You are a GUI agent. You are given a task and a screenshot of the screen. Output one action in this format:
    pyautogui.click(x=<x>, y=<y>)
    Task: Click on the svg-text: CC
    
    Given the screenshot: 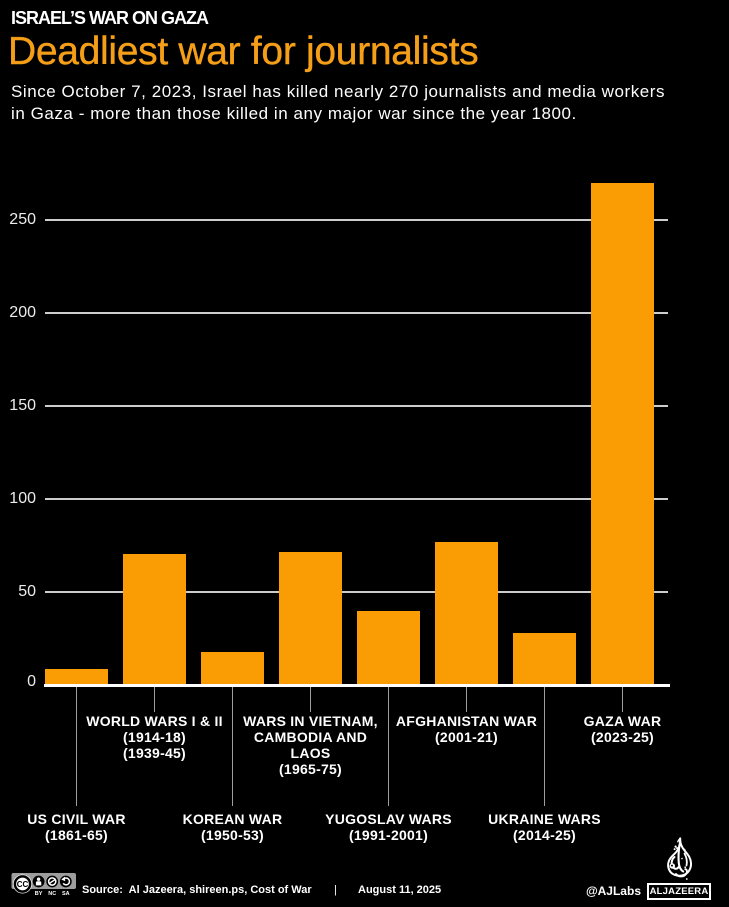 What is the action you would take?
    pyautogui.click(x=23, y=884)
    